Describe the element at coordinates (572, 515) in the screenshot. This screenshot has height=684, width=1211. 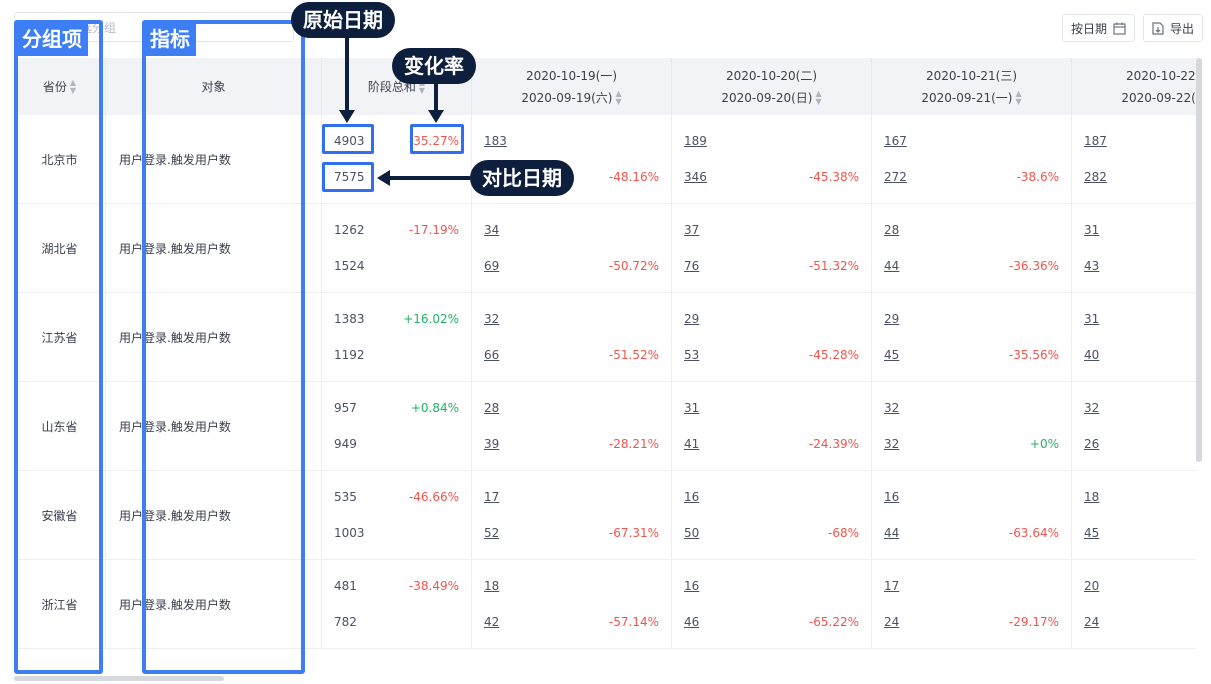
I see `day-cell: 17 52 -67.31%` at that location.